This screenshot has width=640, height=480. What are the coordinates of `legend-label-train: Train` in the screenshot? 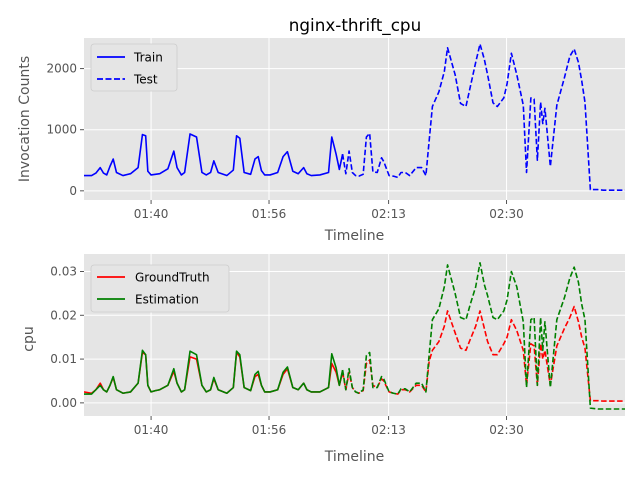 It's located at (148, 58).